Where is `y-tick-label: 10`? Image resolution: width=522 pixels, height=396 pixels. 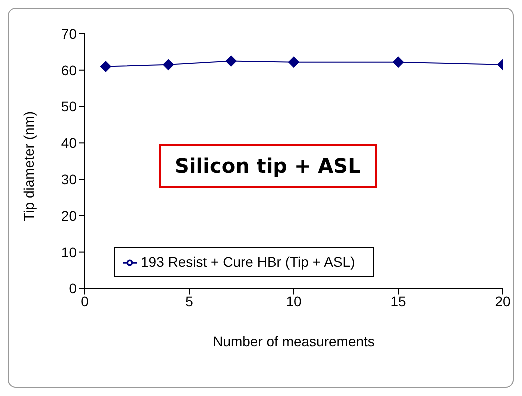 y-tick-label: 10 is located at coordinates (69, 252).